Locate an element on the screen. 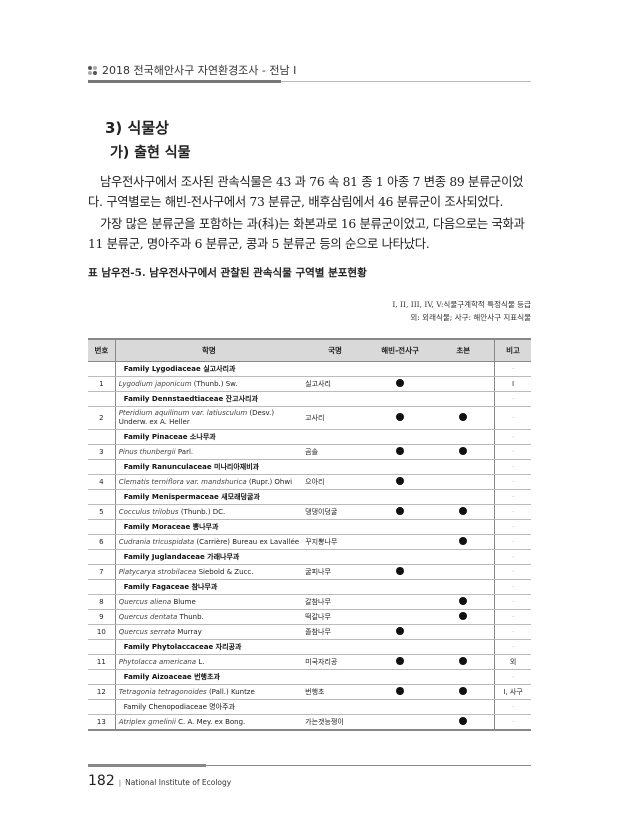  family-name: Family Aizoaceae 번행초과 is located at coordinates (209, 677).